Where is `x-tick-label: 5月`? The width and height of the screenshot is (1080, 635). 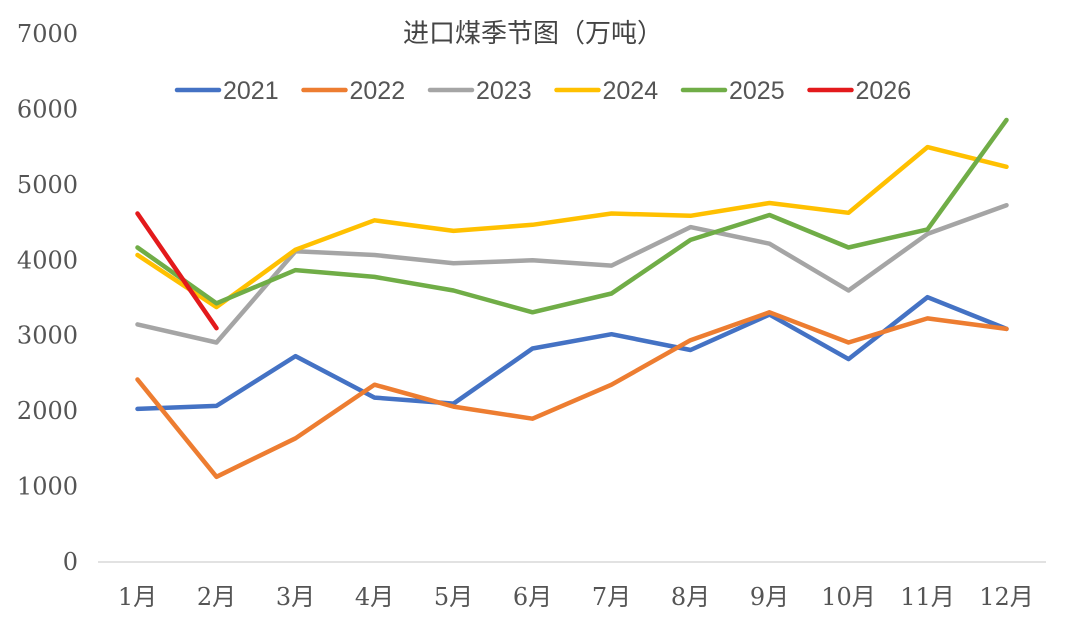 x-tick-label: 5月 is located at coordinates (453, 597).